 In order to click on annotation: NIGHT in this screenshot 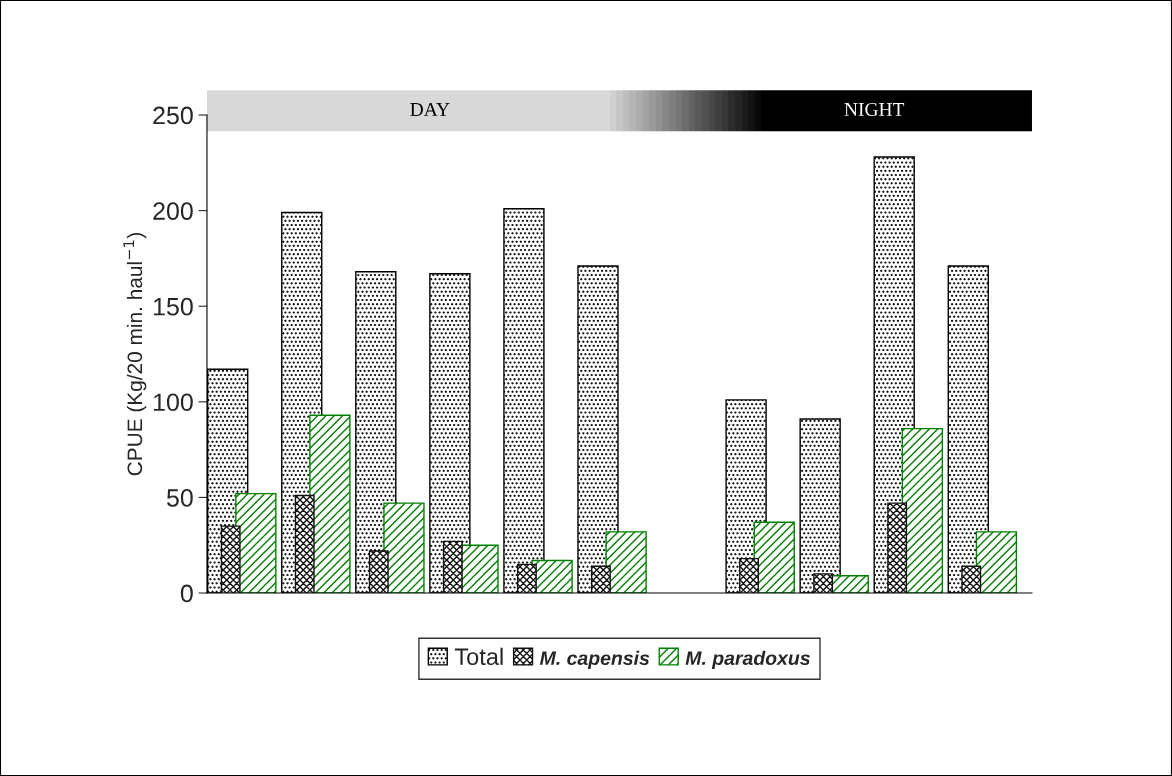, I will do `click(874, 109)`.